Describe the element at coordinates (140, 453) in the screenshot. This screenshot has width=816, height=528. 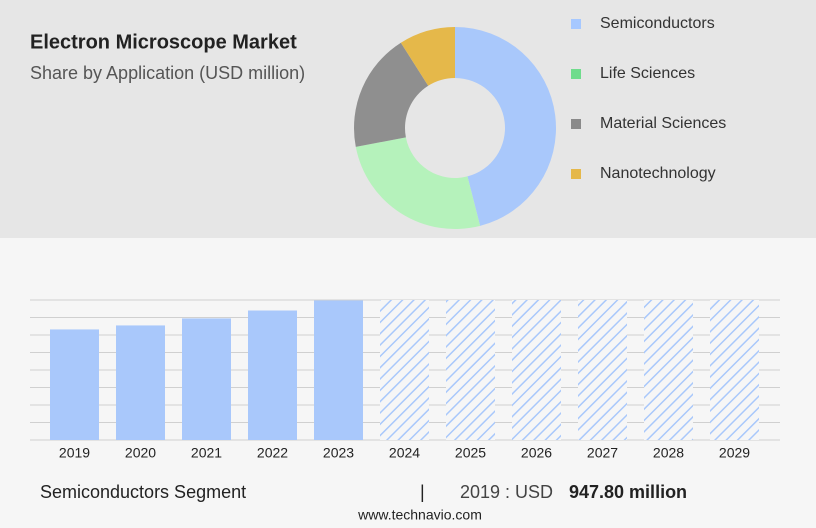
I see `x-tick-label: 2020` at that location.